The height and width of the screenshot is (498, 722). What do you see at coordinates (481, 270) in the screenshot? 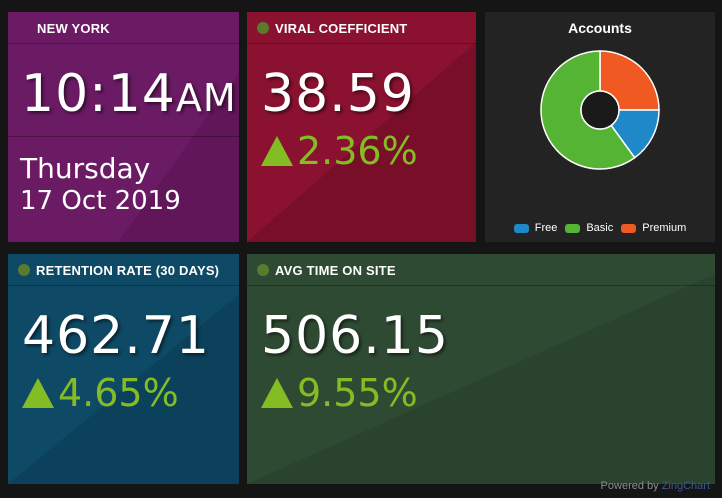
I see `avg-time-tile-header` at bounding box center [481, 270].